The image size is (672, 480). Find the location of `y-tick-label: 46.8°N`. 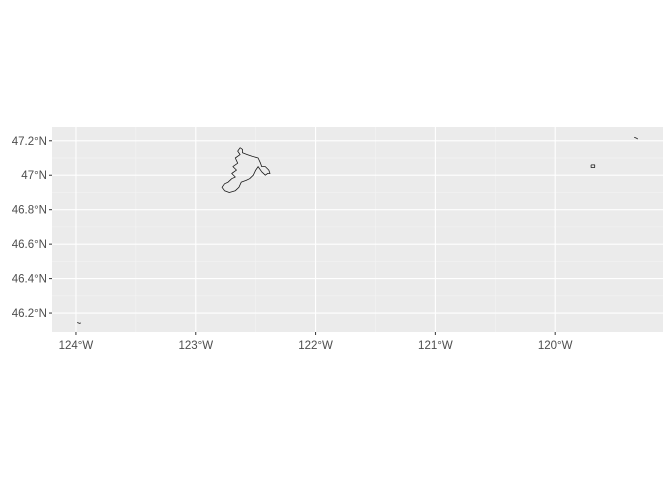

y-tick-label: 46.8°N is located at coordinates (29, 211).